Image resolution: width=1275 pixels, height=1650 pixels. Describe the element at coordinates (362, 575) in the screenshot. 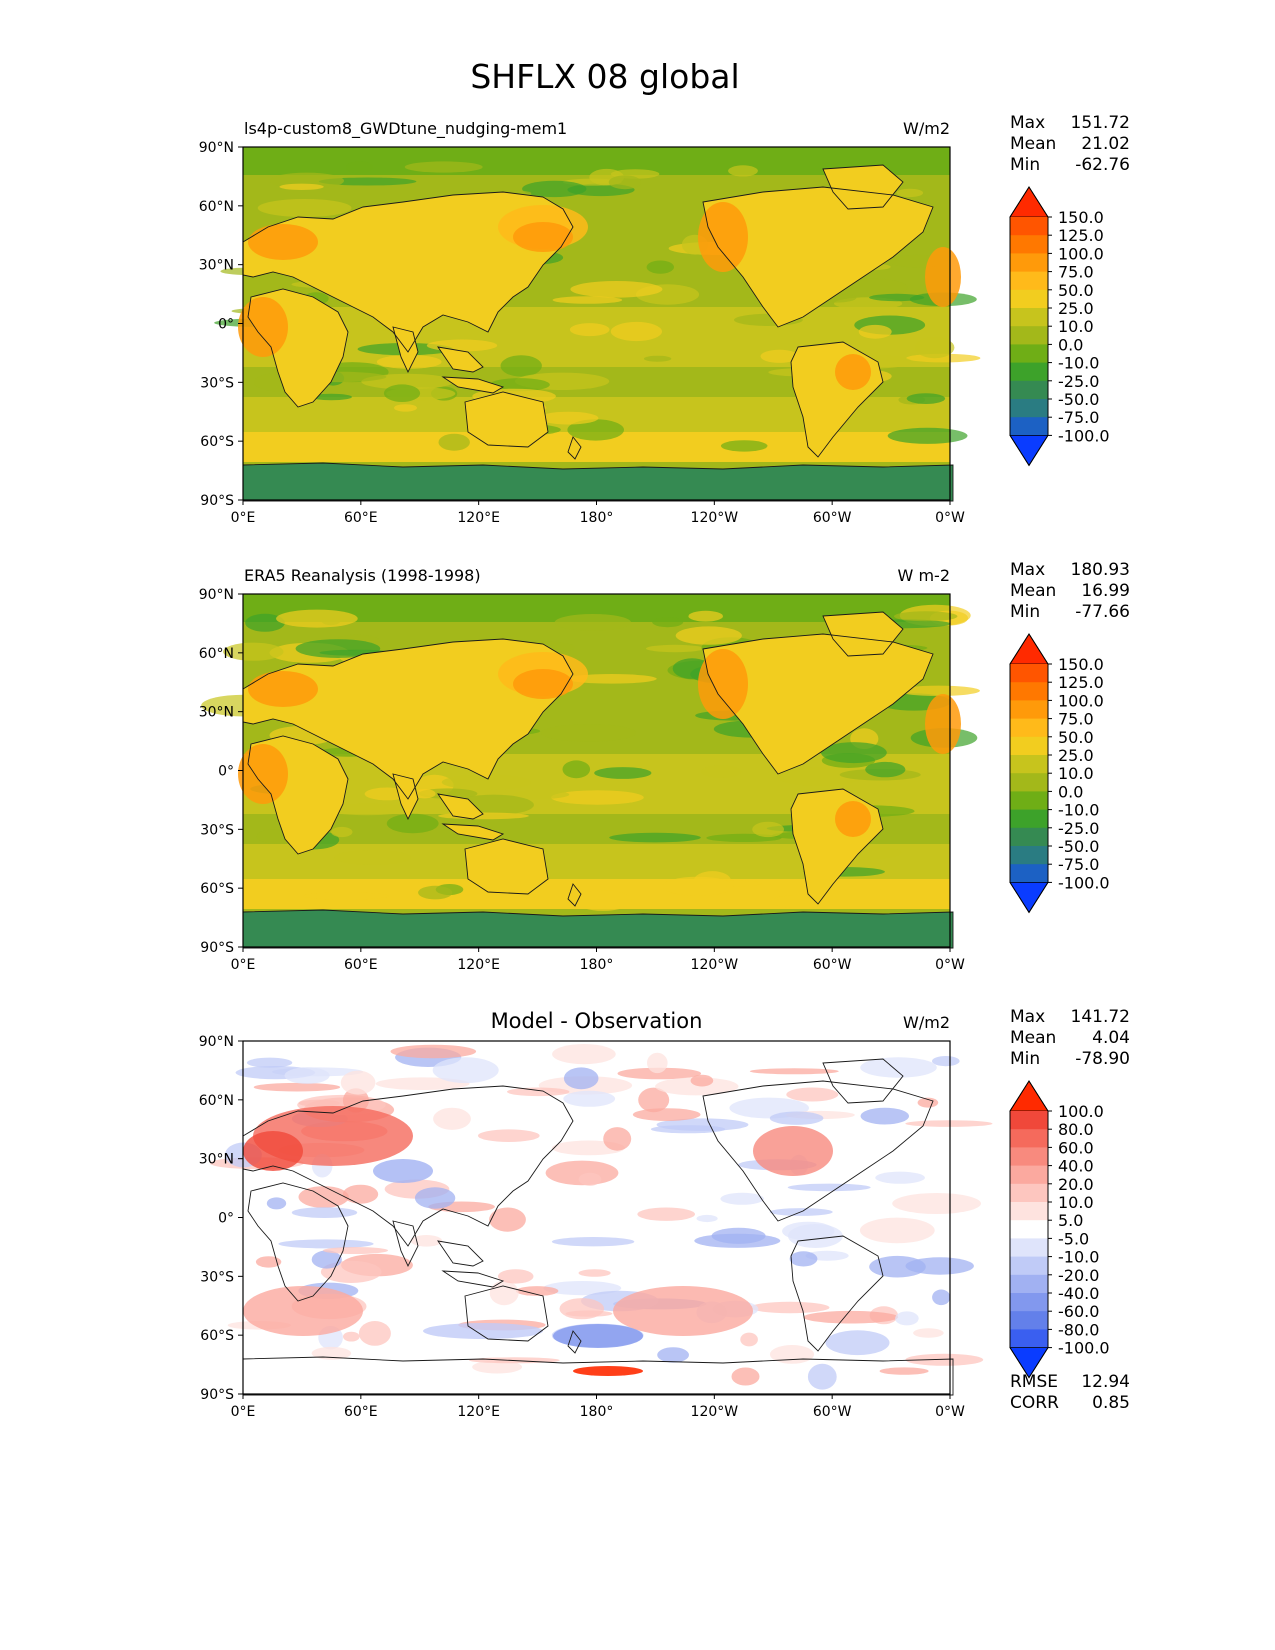

I see `panel-left-title: ERA5 Reanalysis (1998-1998)` at that location.